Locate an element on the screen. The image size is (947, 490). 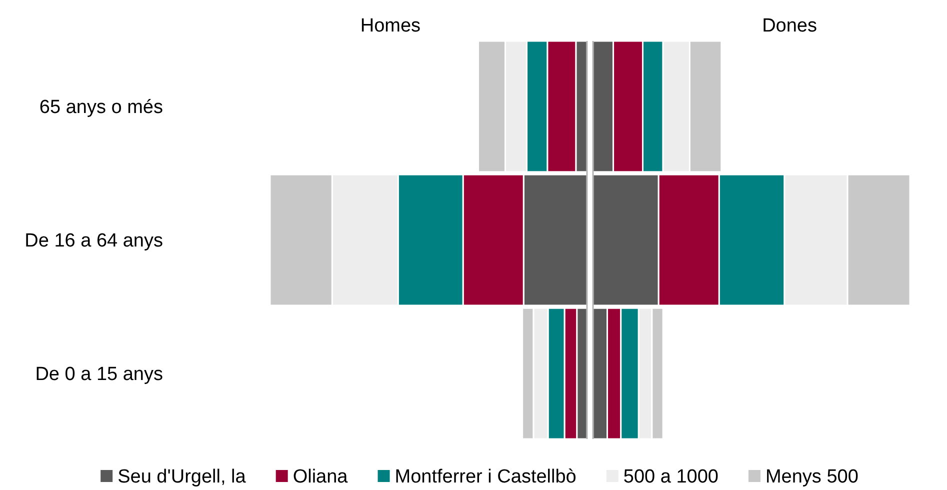
legend-label: Oliana is located at coordinates (320, 477).